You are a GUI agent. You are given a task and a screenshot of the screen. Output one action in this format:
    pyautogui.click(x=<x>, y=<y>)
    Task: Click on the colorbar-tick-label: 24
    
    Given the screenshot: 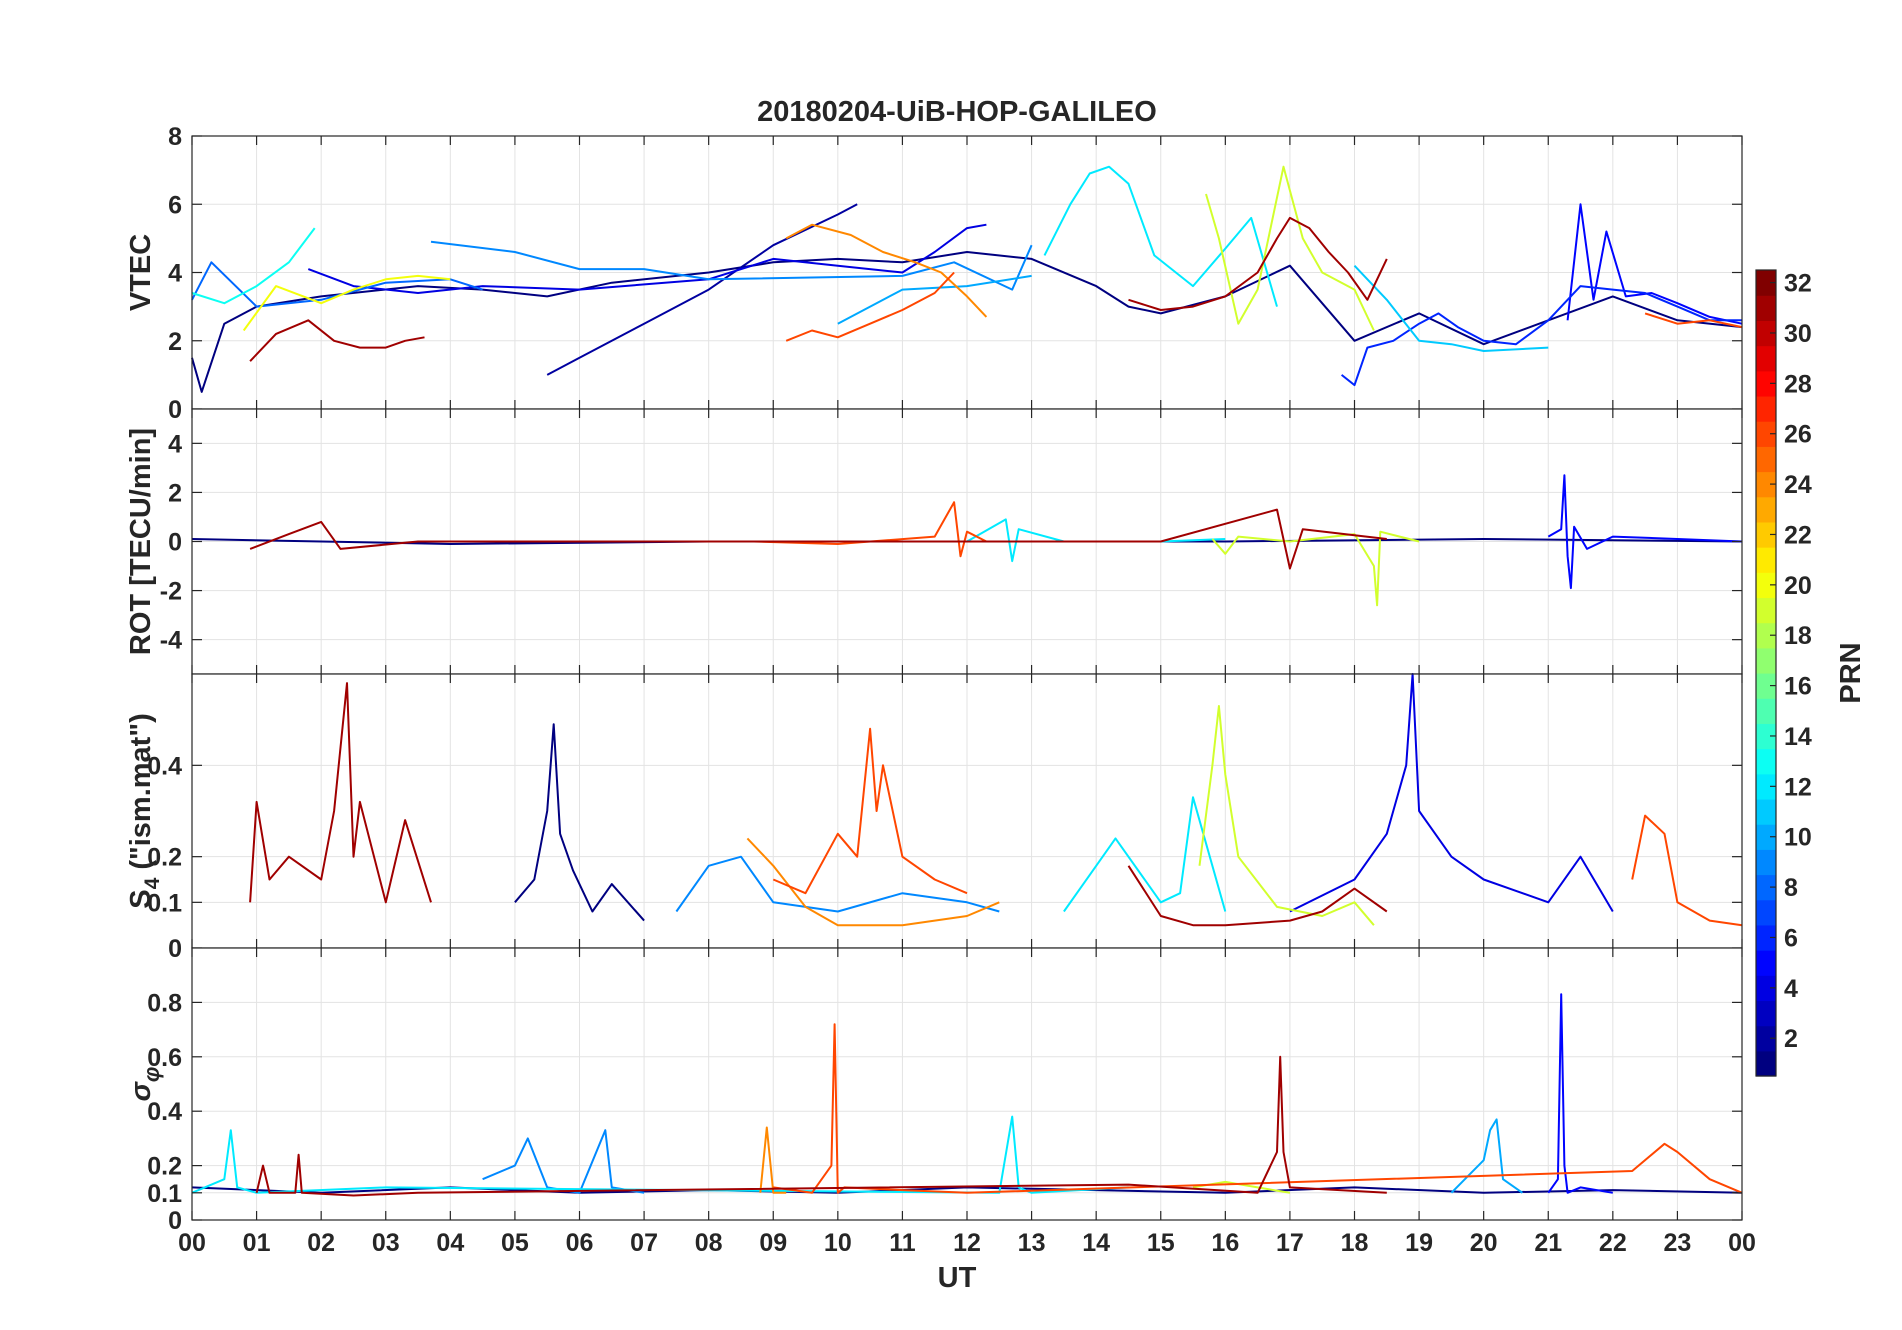 What is the action you would take?
    pyautogui.click(x=1798, y=485)
    